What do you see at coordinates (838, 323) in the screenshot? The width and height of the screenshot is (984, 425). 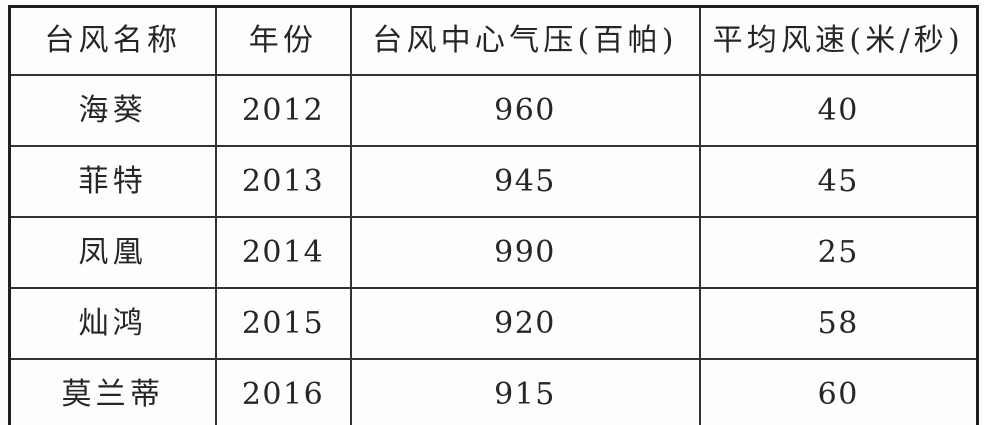 I see `cell-average-wind-speed: 58` at bounding box center [838, 323].